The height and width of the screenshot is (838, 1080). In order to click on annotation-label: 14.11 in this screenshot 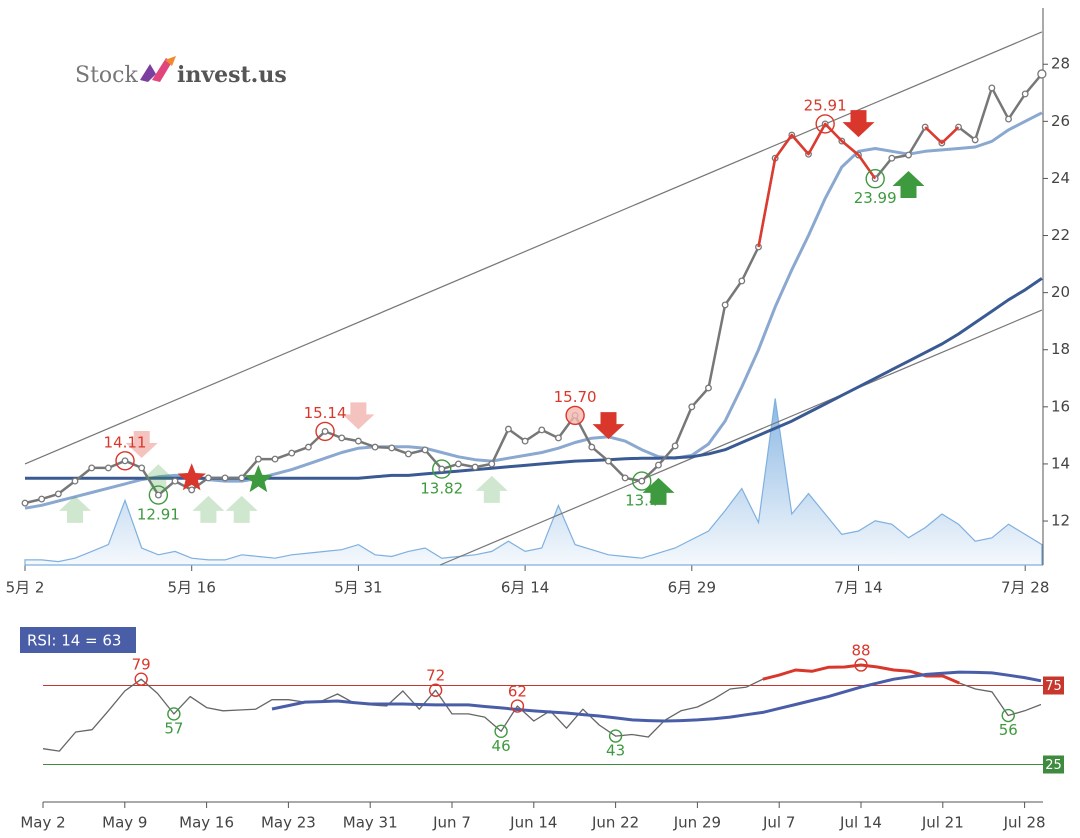, I will do `click(125, 442)`.